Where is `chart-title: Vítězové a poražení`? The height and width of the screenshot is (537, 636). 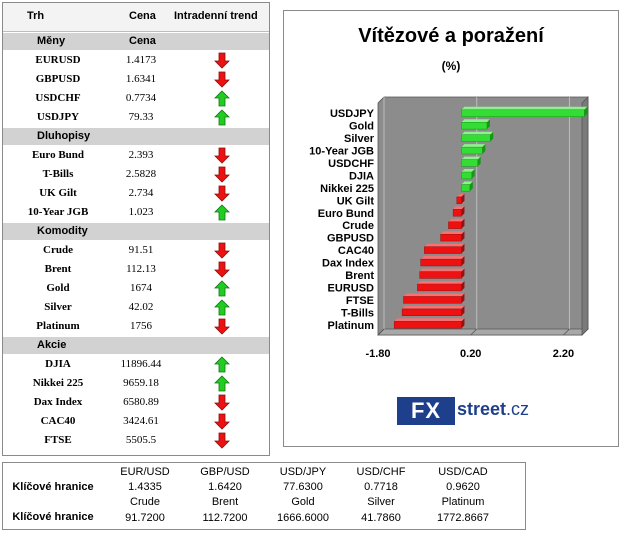 chart-title: Vítězové a poražení is located at coordinates (451, 36).